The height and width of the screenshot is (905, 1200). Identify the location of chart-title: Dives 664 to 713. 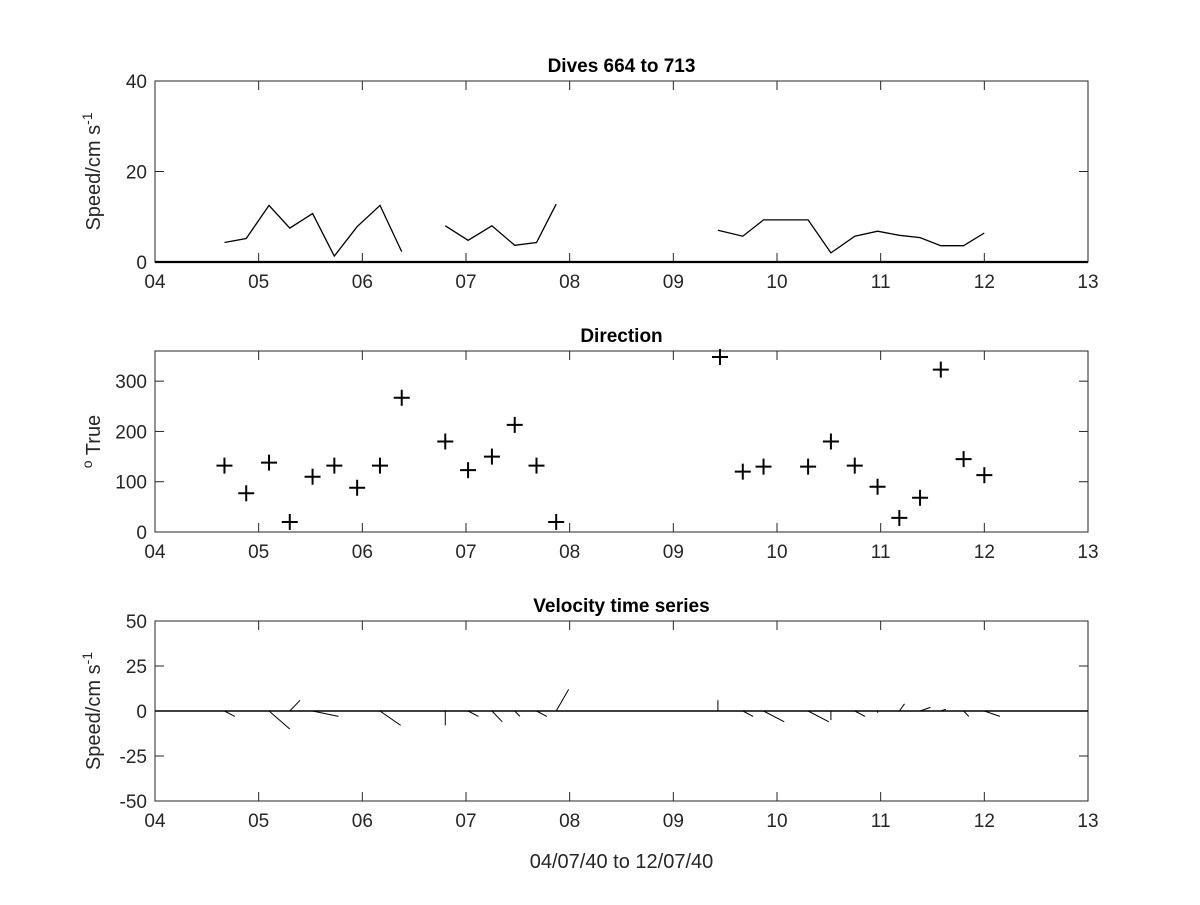
(622, 66).